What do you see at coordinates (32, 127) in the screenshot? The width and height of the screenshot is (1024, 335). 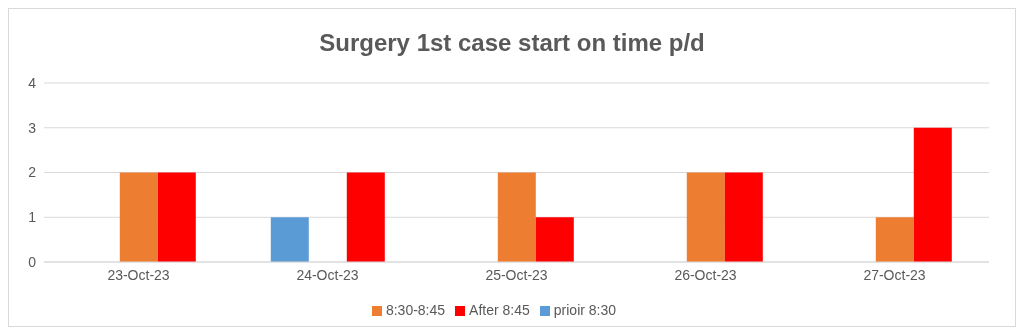 I see `y-tick-label: 3` at bounding box center [32, 127].